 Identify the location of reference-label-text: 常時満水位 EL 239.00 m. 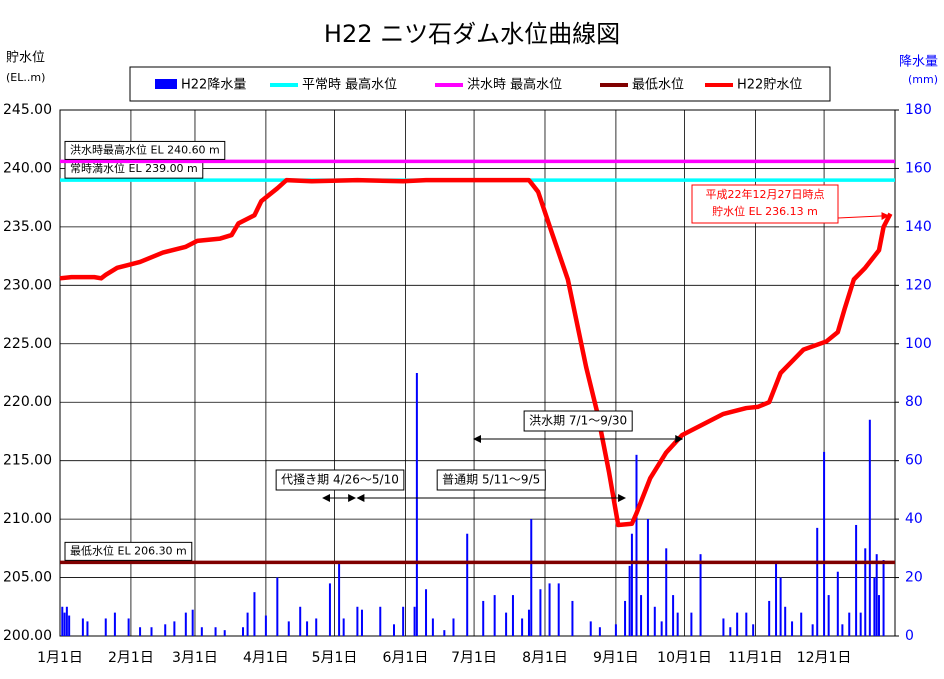
(134, 168).